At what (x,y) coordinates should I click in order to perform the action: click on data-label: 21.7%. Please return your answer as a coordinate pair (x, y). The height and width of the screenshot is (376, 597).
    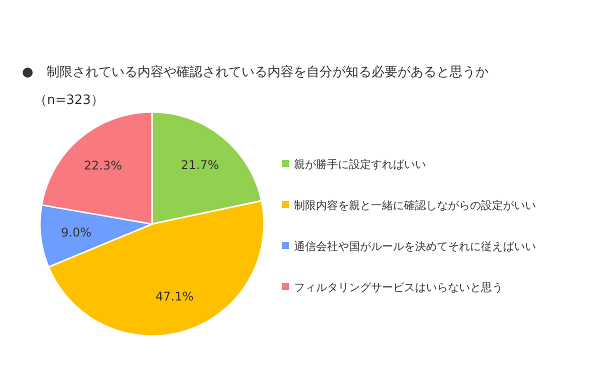
    Looking at the image, I should click on (200, 165).